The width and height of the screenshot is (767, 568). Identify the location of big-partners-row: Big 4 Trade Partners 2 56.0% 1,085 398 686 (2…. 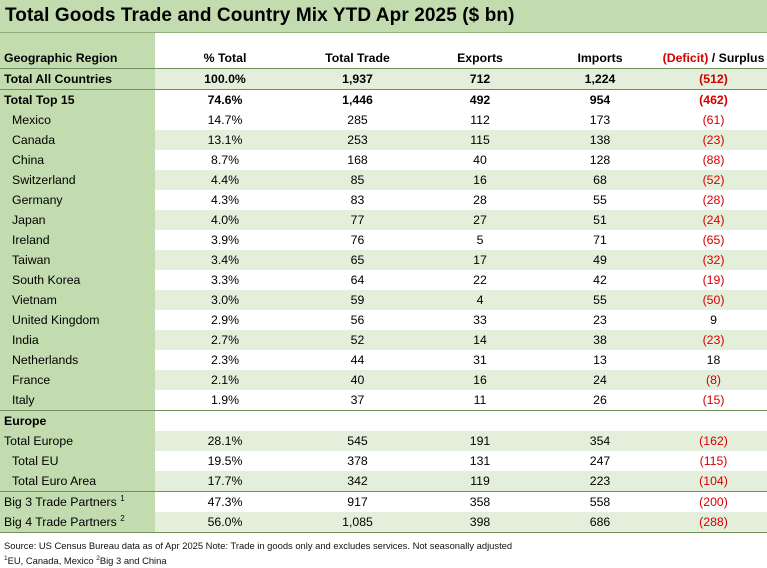
(383, 522).